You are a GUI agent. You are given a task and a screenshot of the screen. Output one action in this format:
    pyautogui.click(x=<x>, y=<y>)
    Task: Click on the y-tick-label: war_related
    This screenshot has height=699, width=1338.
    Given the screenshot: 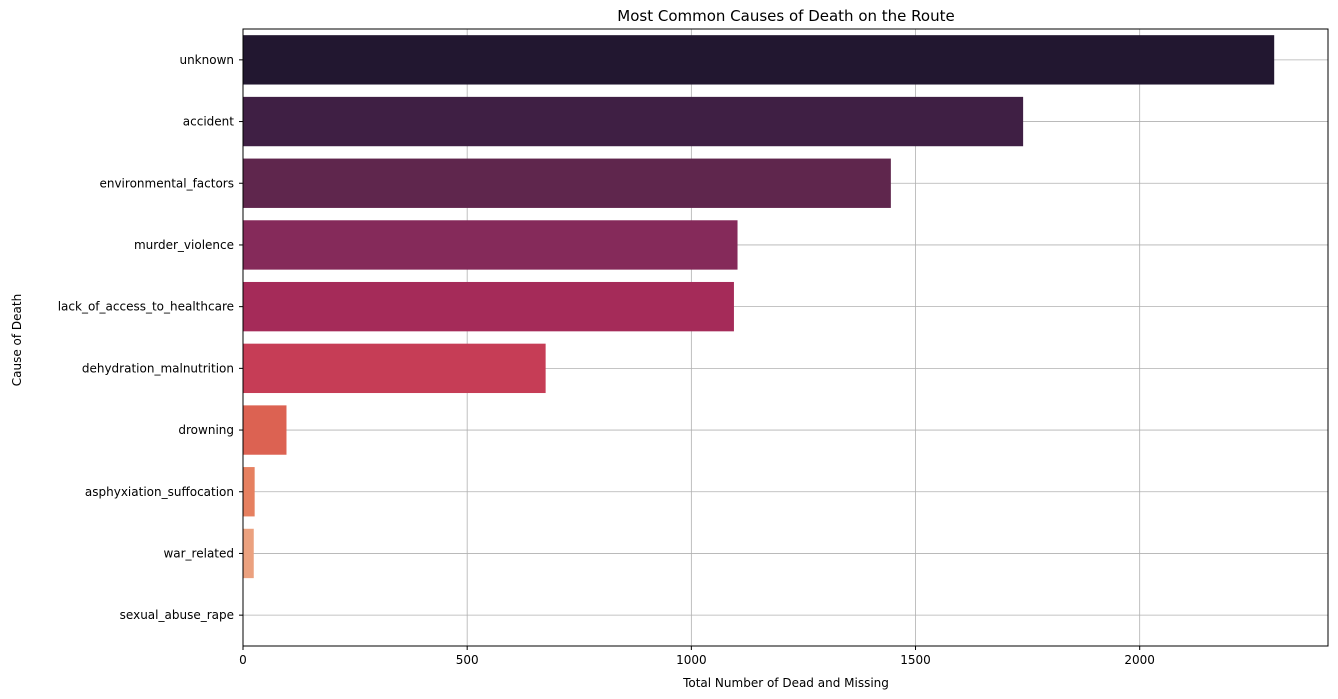 What is the action you would take?
    pyautogui.click(x=198, y=553)
    